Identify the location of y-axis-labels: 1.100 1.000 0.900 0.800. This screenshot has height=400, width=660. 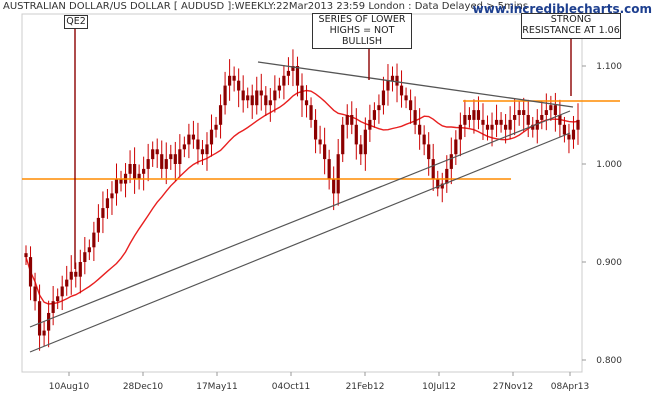
(602, 214).